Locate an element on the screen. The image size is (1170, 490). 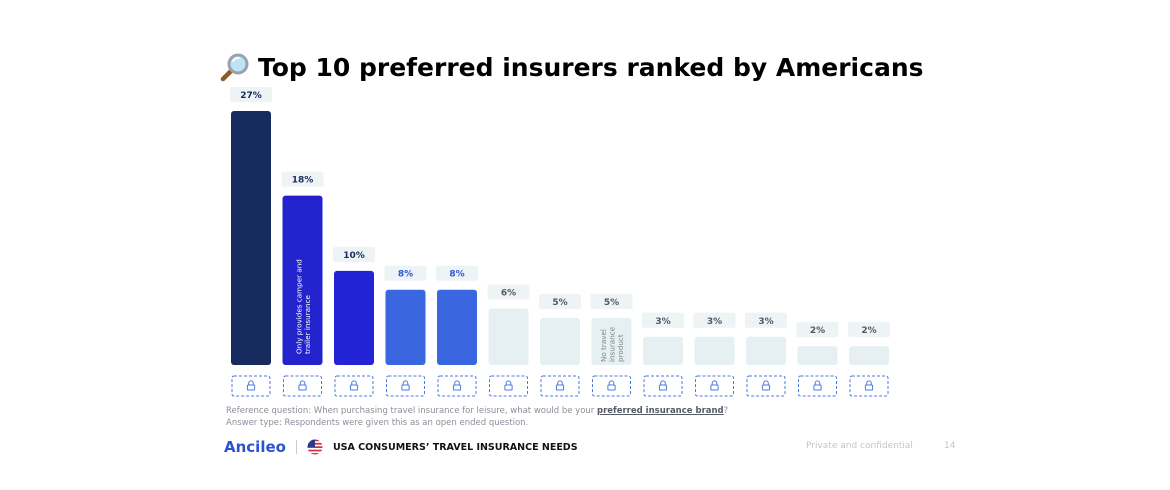
bar-annotation-2-line-1: Only provides camper and is located at coordinates (298, 306).